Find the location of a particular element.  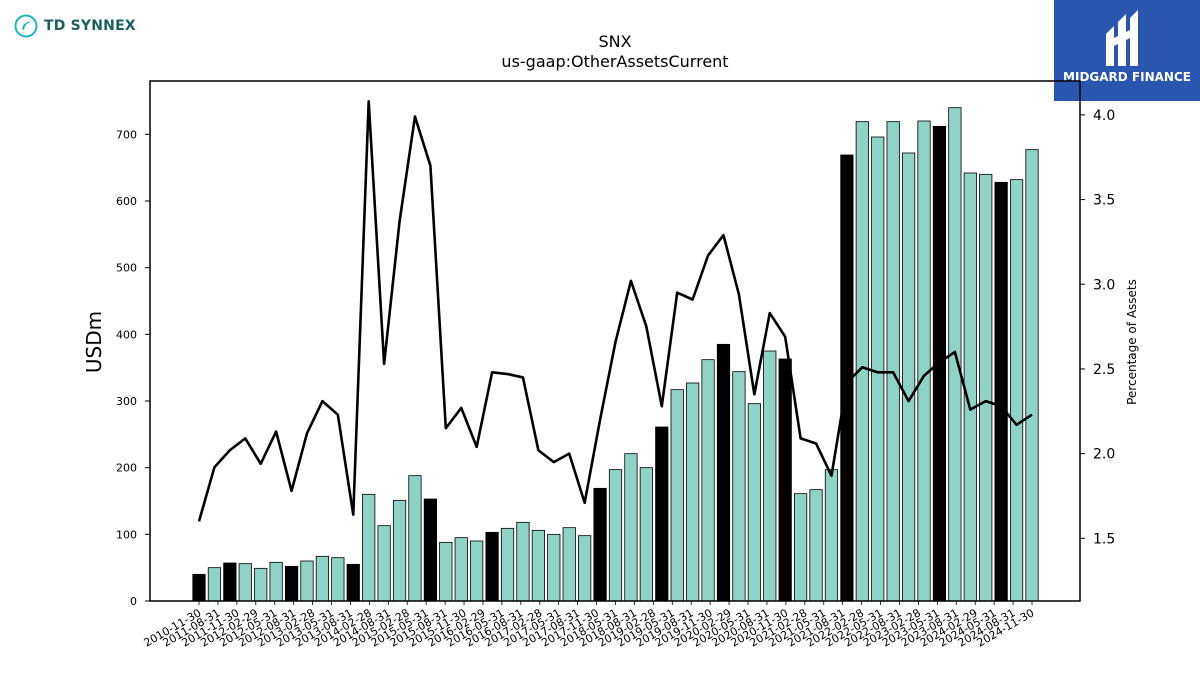

td-synnex-logo: TD SYNNEX is located at coordinates (75, 26).